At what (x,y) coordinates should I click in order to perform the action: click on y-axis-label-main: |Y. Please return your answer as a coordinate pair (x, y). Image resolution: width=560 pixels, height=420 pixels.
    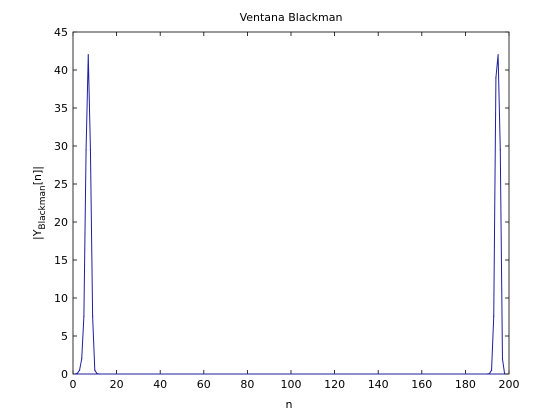
    Looking at the image, I should click on (37, 234).